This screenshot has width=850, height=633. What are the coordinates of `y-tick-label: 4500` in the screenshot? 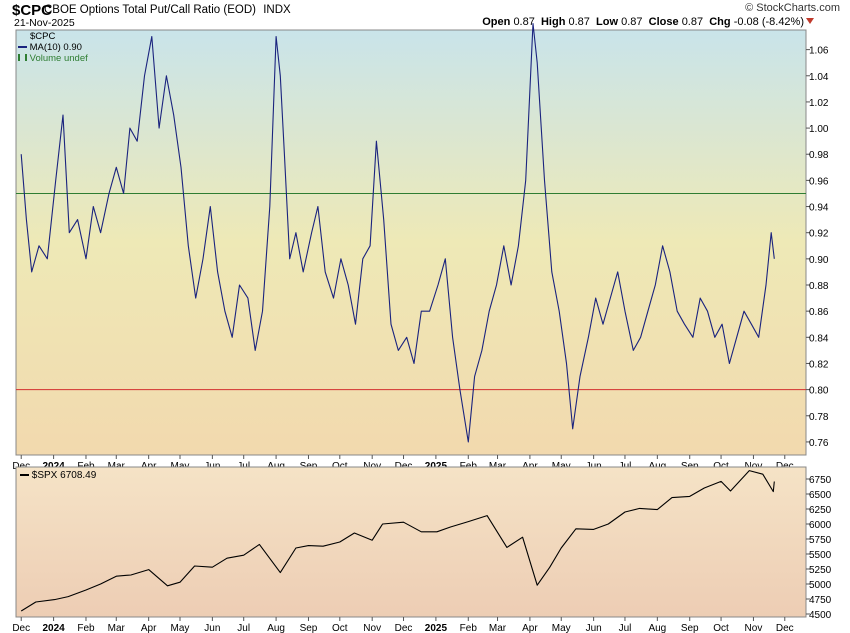 It's located at (820, 615).